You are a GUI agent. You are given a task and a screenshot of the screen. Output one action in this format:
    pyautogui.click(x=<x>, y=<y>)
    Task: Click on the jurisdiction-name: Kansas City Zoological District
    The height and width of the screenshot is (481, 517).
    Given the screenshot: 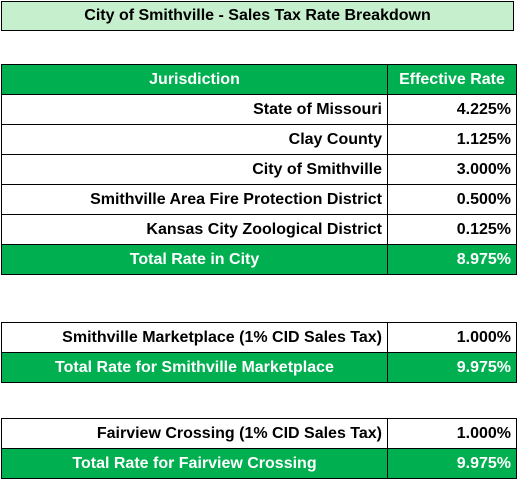 What is the action you would take?
    pyautogui.click(x=194, y=229)
    